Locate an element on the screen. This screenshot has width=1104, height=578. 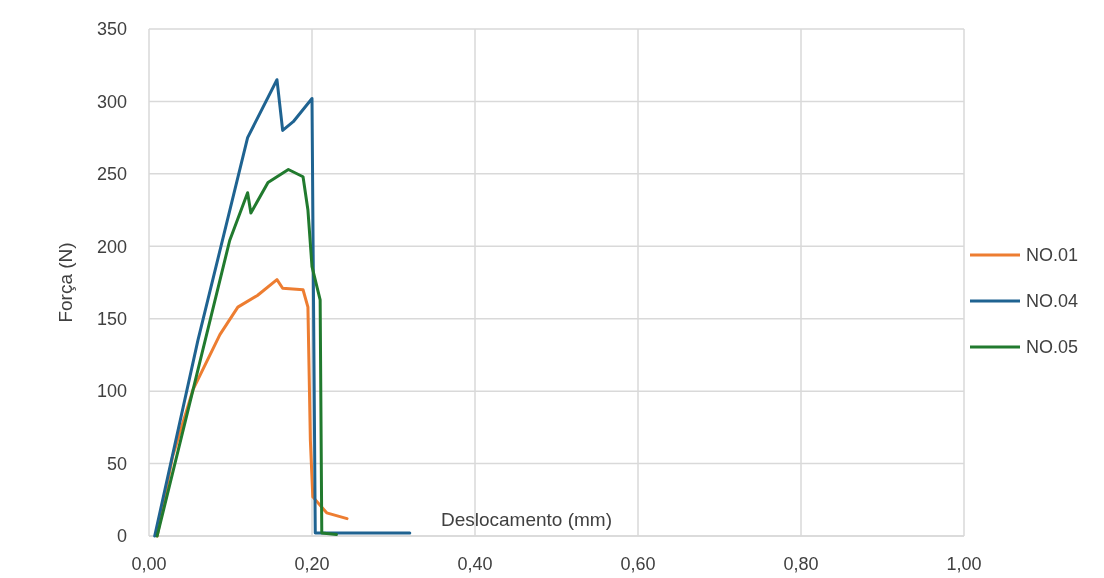
legend-label: NO.04 is located at coordinates (1052, 301).